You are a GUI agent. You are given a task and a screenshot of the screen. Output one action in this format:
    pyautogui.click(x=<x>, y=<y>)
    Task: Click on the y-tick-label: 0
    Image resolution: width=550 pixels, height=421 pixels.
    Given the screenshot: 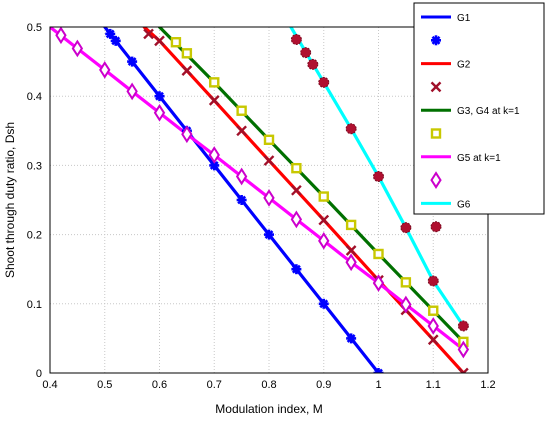 What is the action you would take?
    pyautogui.click(x=39, y=374)
    